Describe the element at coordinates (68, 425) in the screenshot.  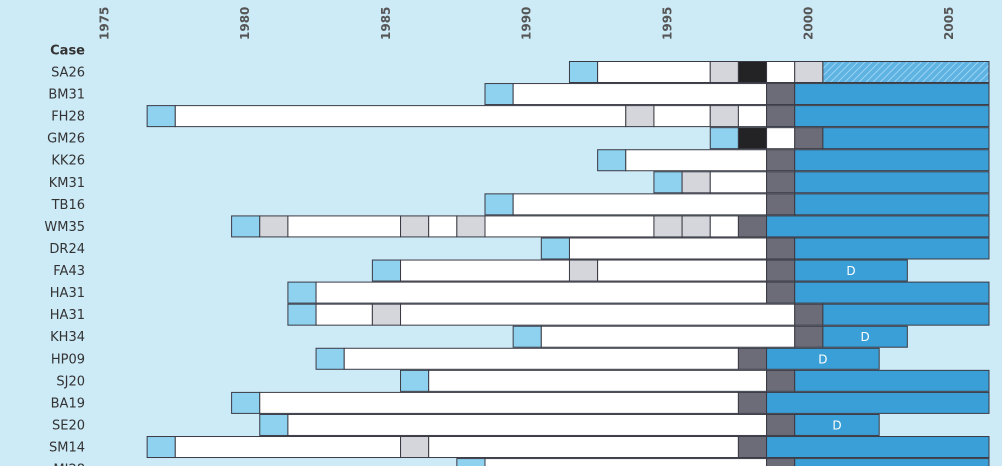
I see `row-label: SE20` at that location.